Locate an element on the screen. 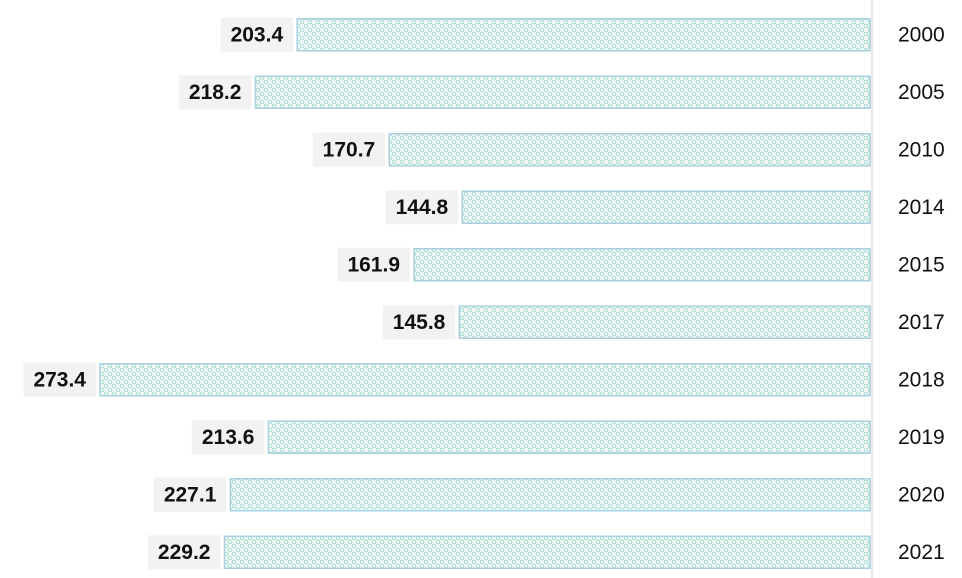 This screenshot has height=578, width=962. value-label: 170.7 is located at coordinates (349, 149).